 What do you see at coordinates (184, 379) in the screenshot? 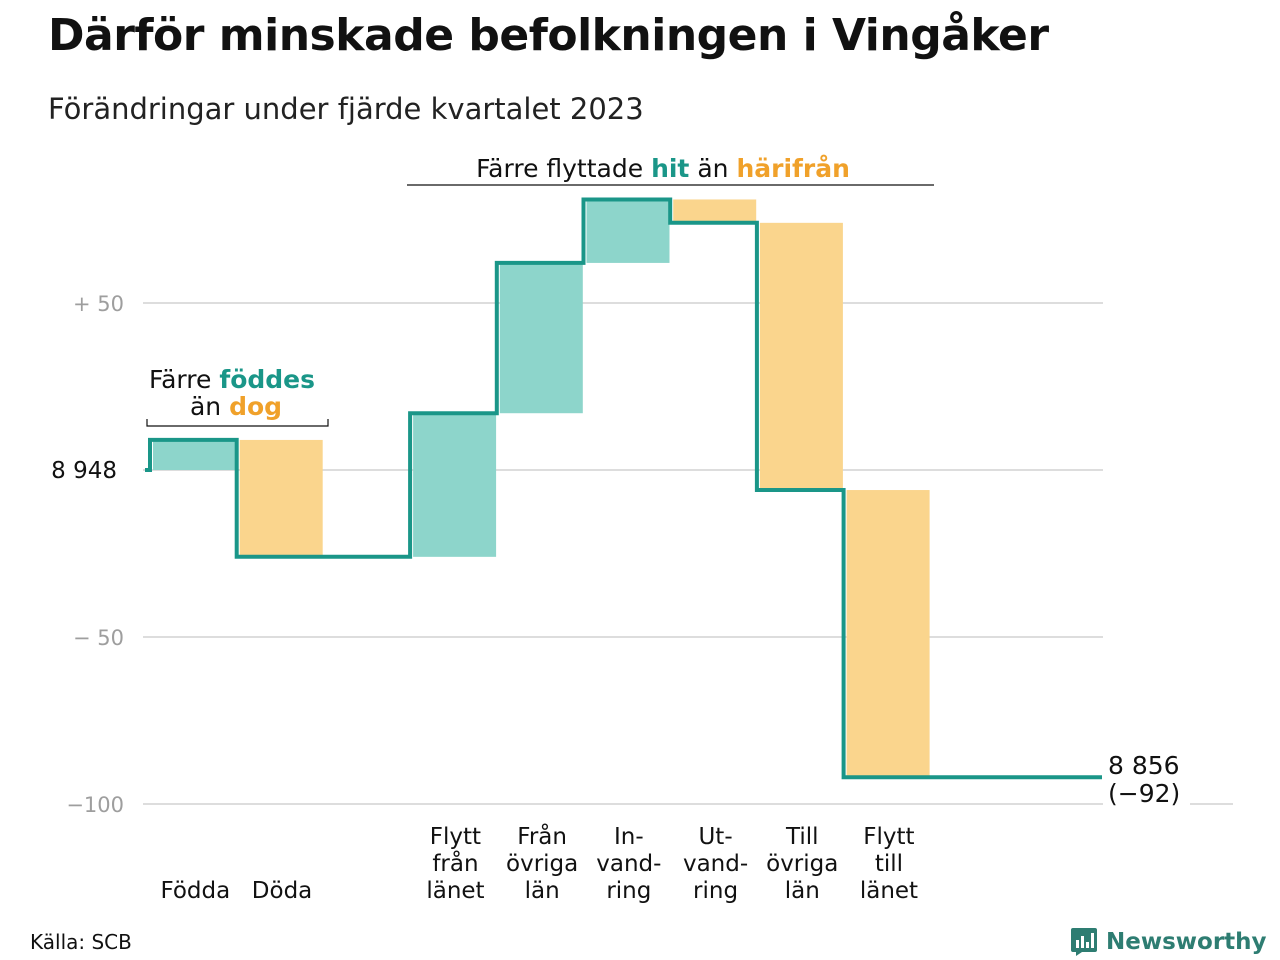
I see `births-annotation-prefix: Färre` at bounding box center [184, 379].